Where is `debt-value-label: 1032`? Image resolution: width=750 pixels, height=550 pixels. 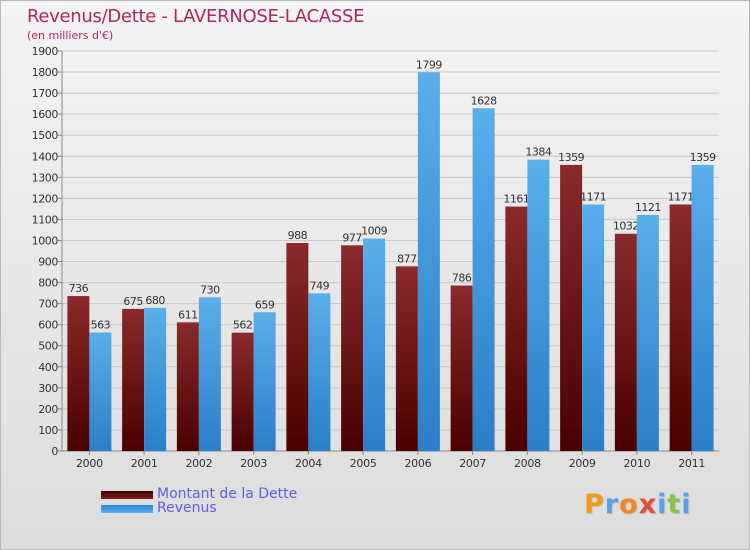 debt-value-label: 1032 is located at coordinates (626, 226).